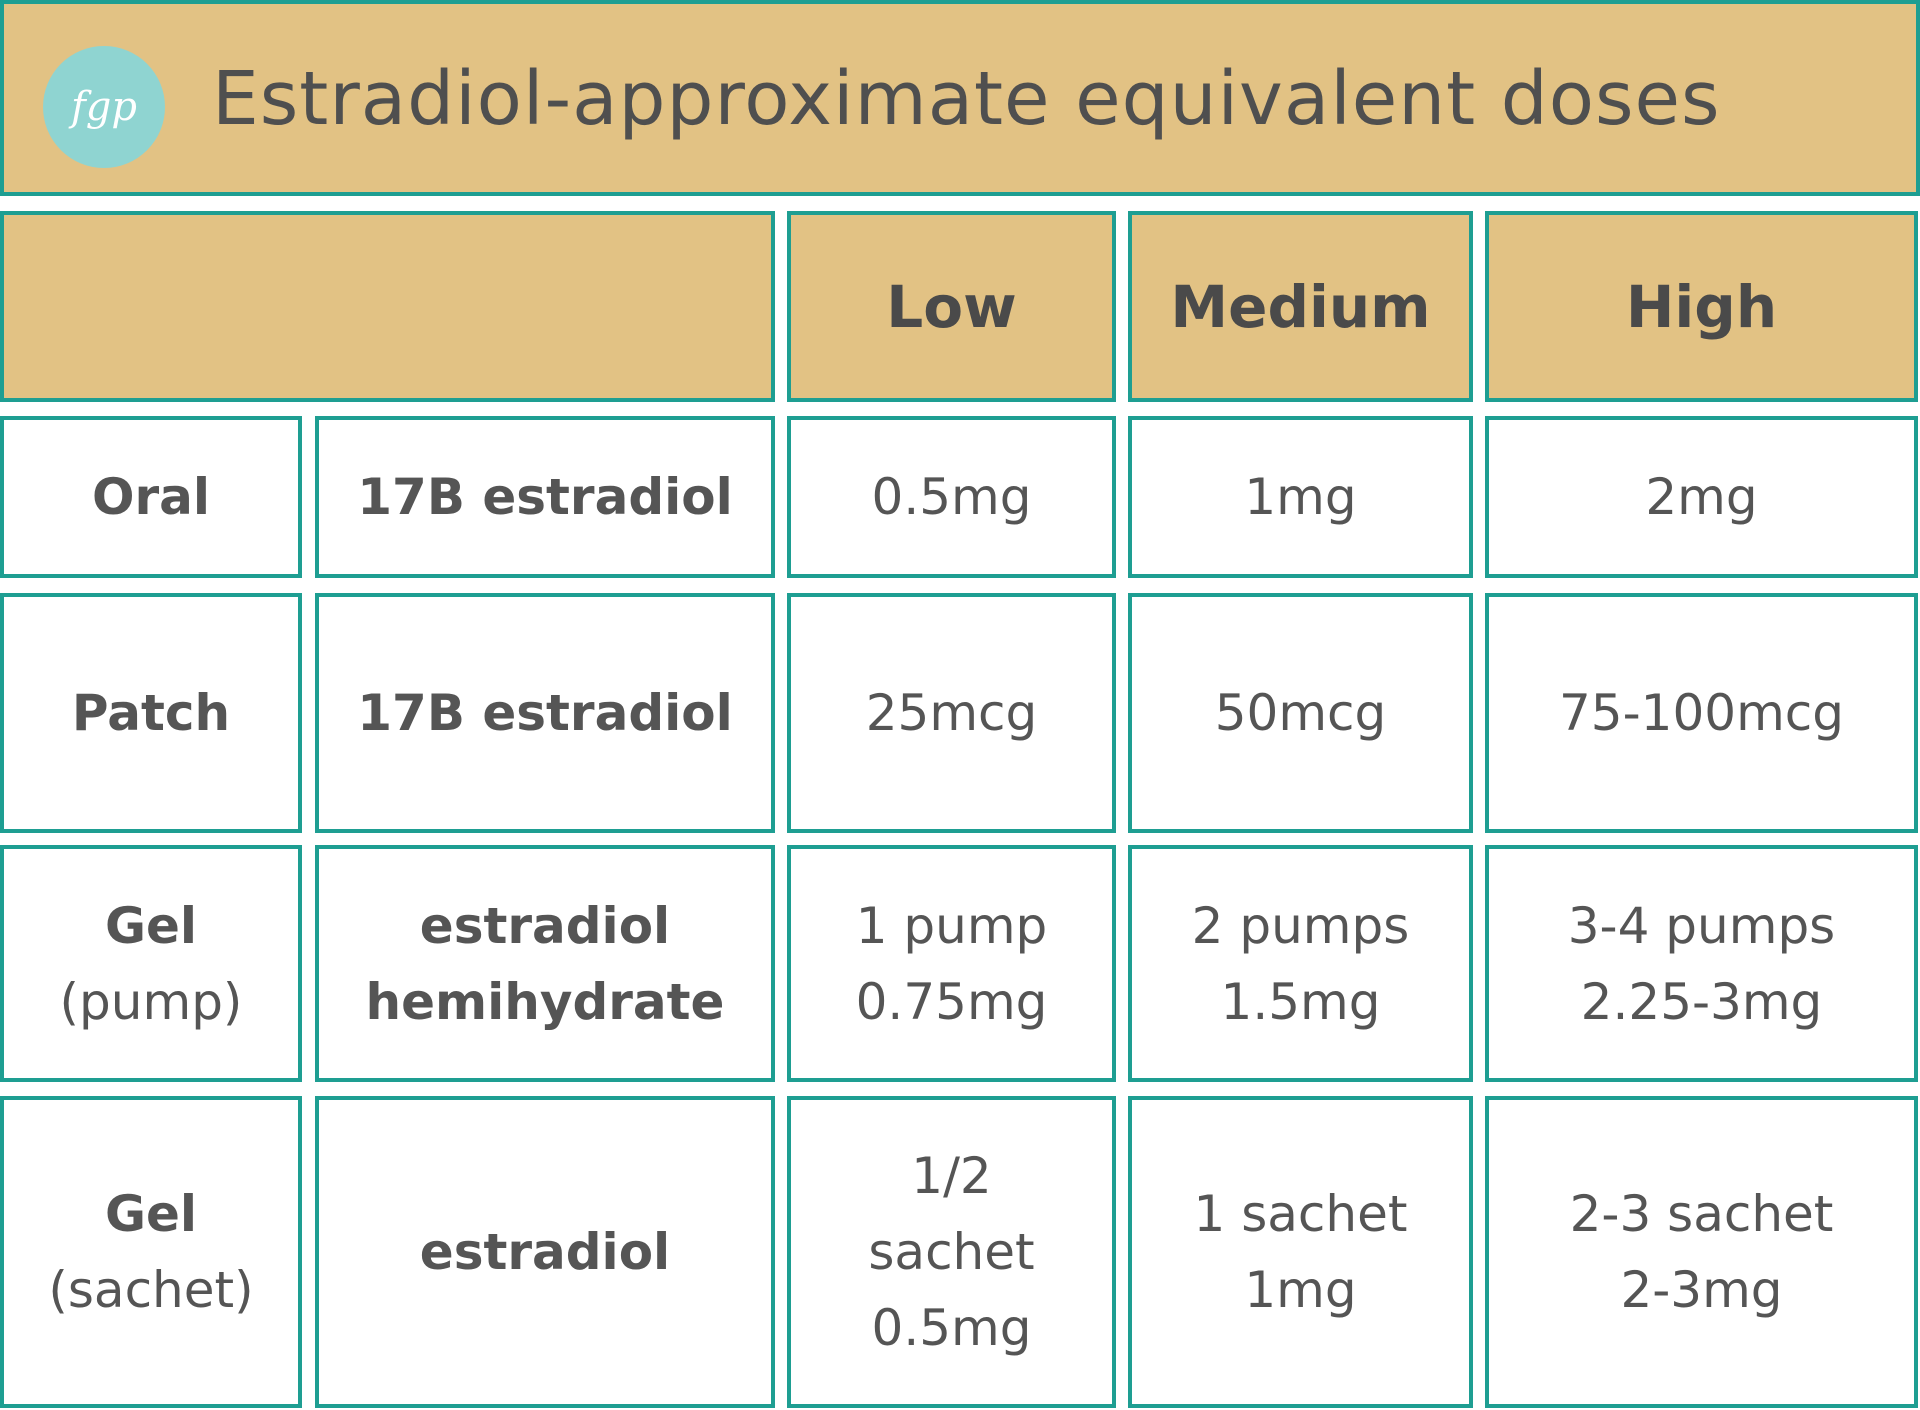  I want to click on cell-text: 1 sachet, so click(1300, 1214).